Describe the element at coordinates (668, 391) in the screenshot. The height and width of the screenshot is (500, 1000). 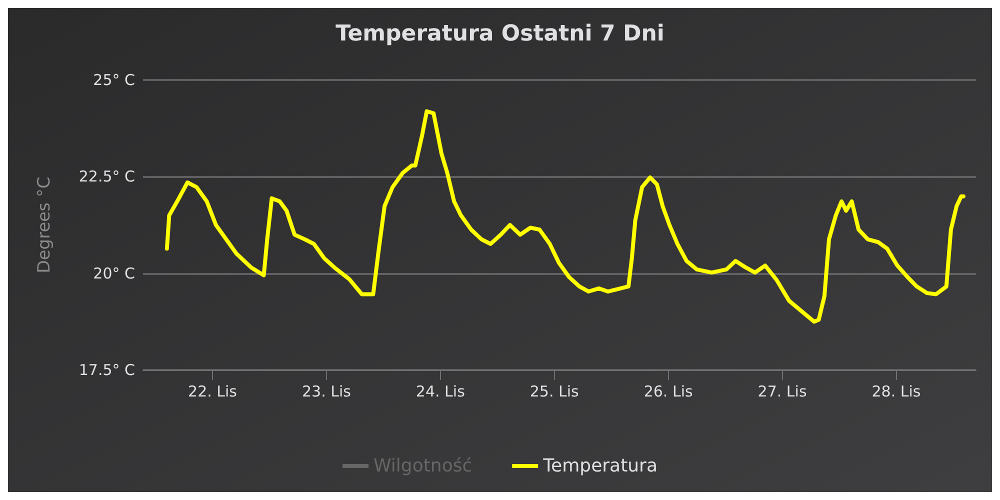
I see `x-tick-label: 26. Lis` at that location.